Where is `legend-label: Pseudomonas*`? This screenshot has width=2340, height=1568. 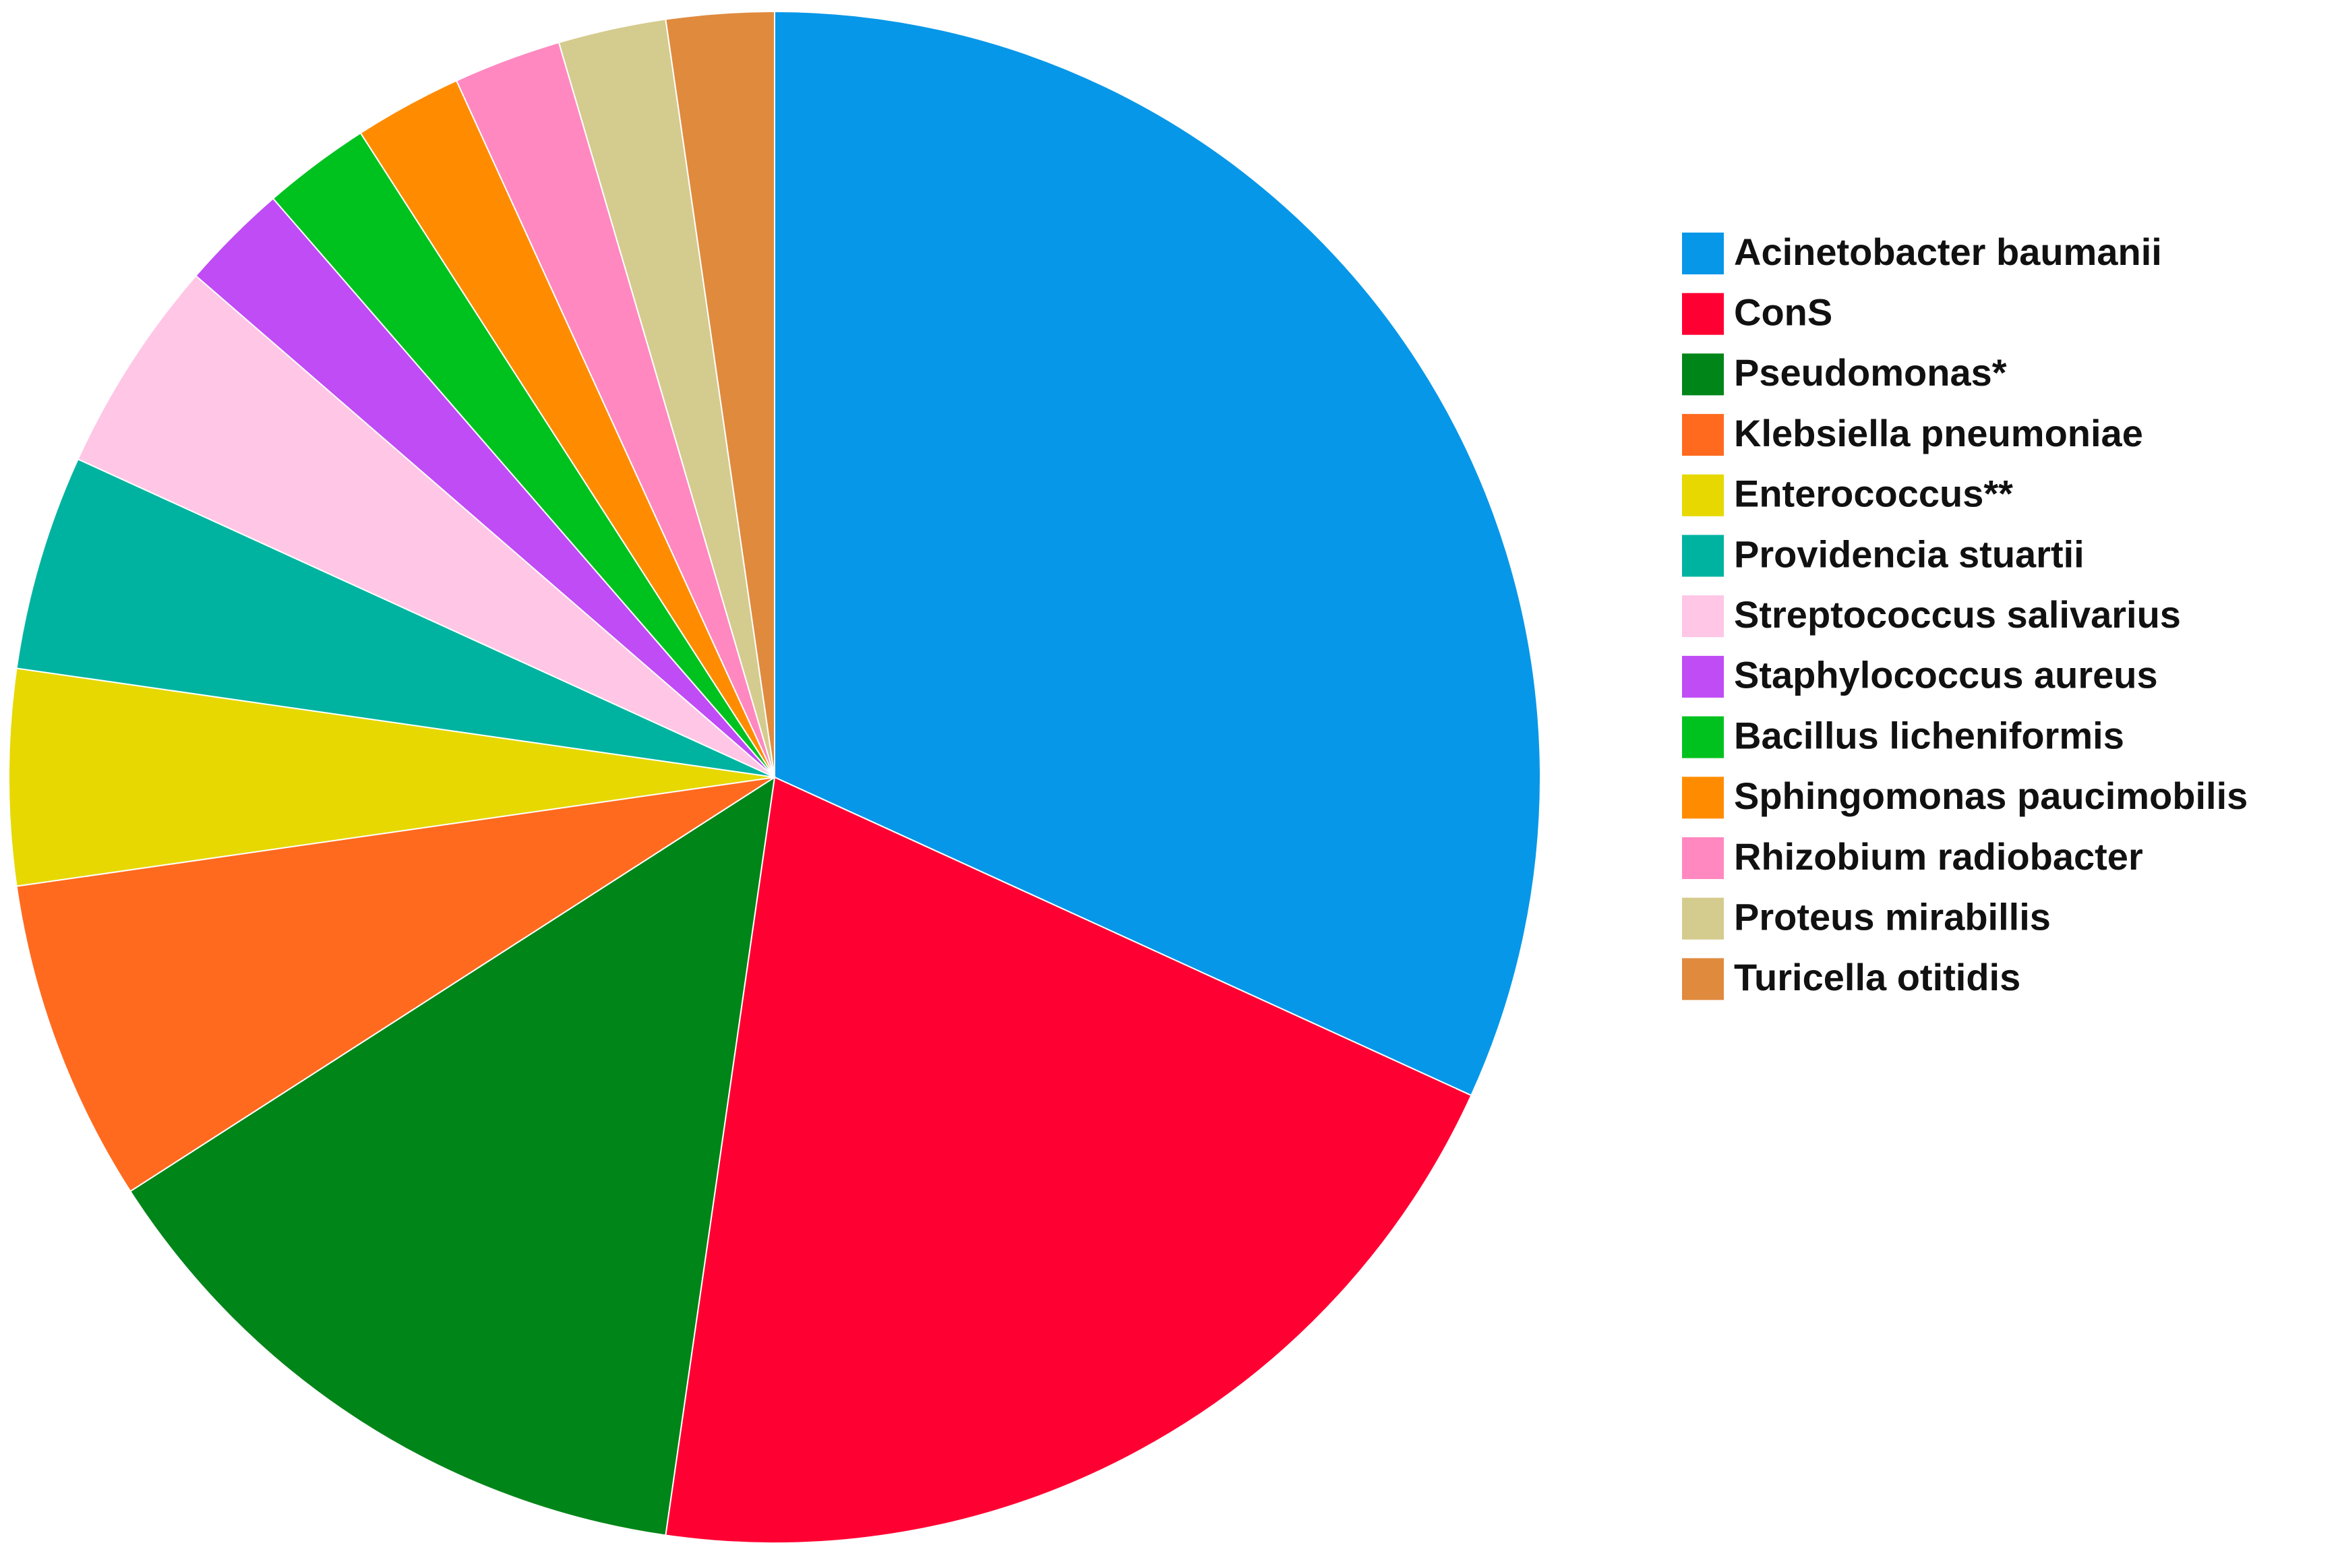
legend-label: Pseudomonas* is located at coordinates (1871, 372).